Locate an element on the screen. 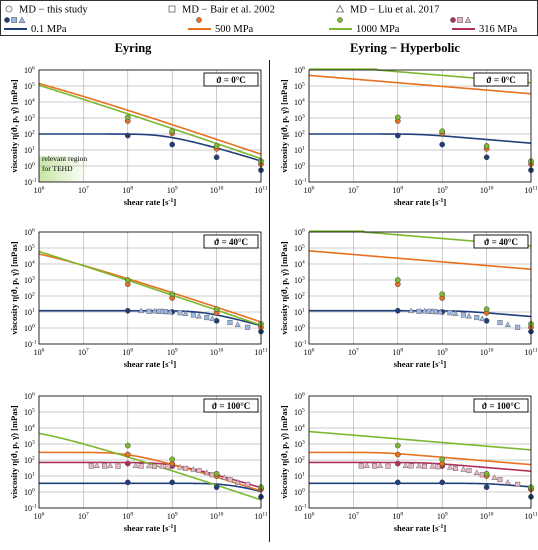 The image size is (538, 550). curve-p500 is located at coordinates (150, 118).